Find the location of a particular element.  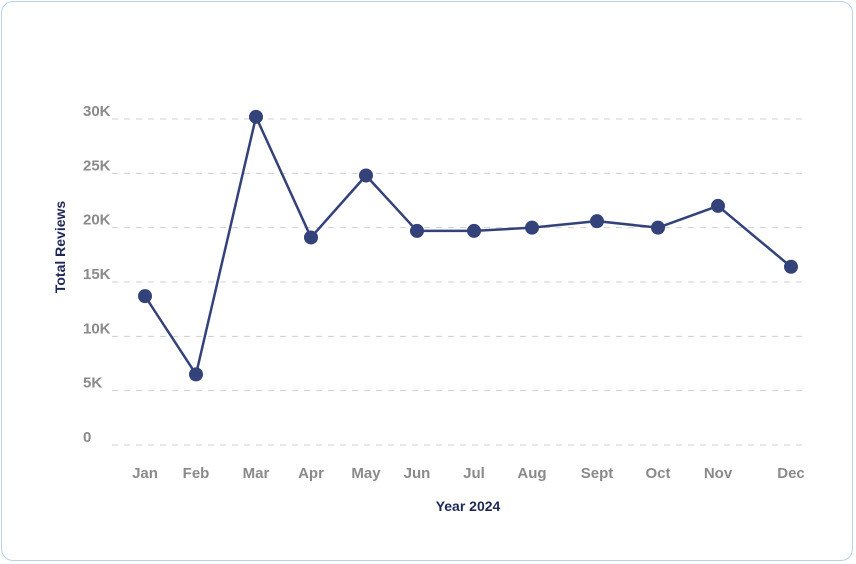

data-point-feb is located at coordinates (196, 374).